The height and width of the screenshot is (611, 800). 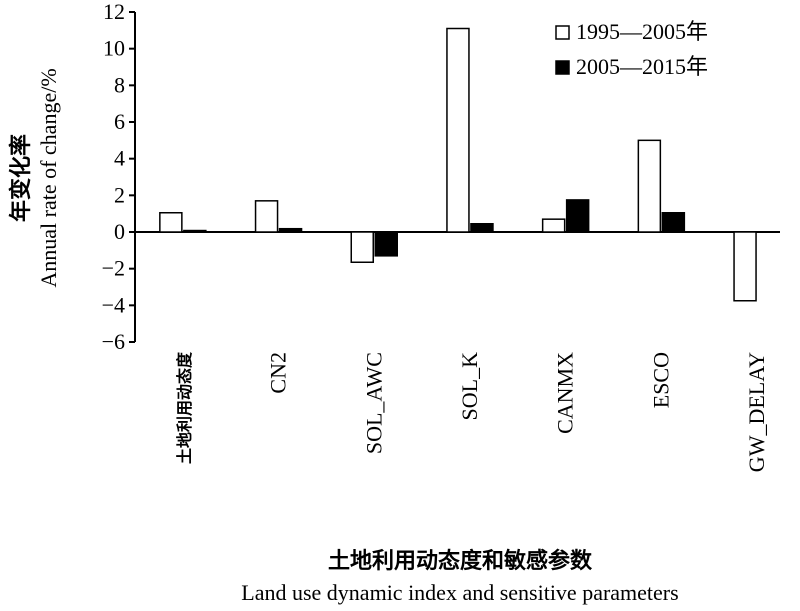 I want to click on y-tick-label: 12, so click(x=114, y=12).